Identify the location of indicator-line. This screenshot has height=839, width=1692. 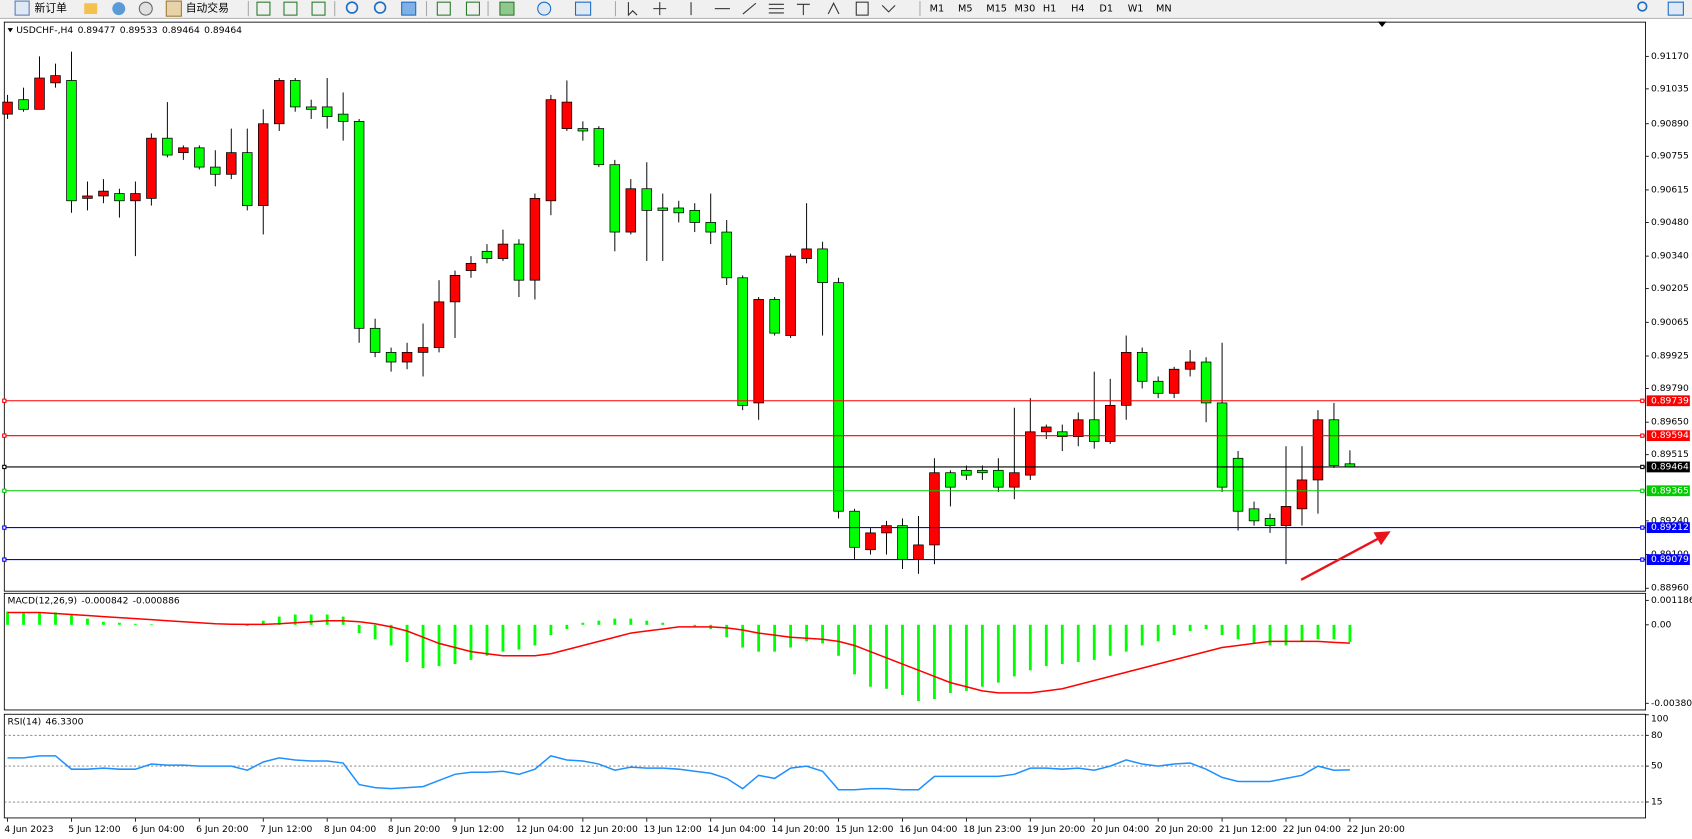
(678, 652).